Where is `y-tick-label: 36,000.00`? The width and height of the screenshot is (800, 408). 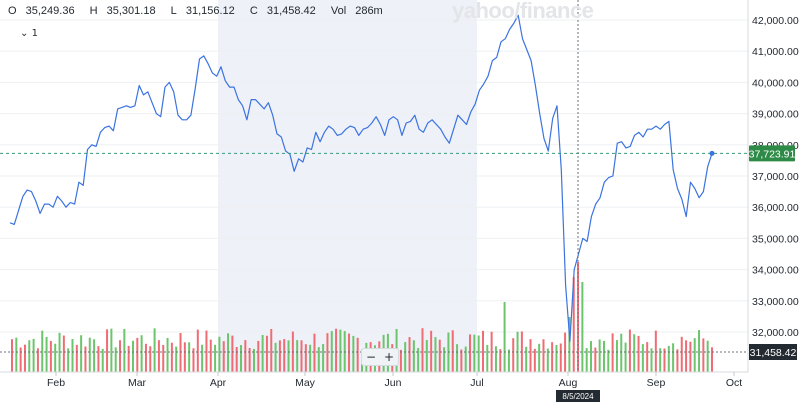
y-tick-label: 36,000.00 is located at coordinates (775, 208).